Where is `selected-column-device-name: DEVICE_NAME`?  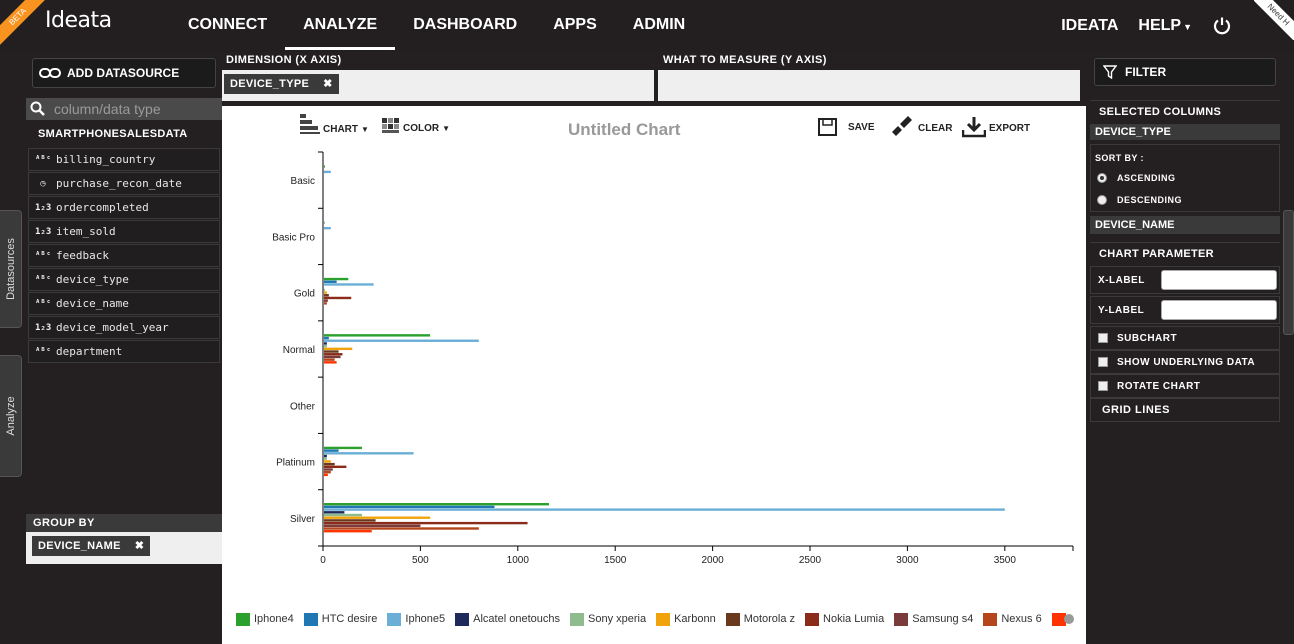
selected-column-device-name: DEVICE_NAME is located at coordinates (1185, 225).